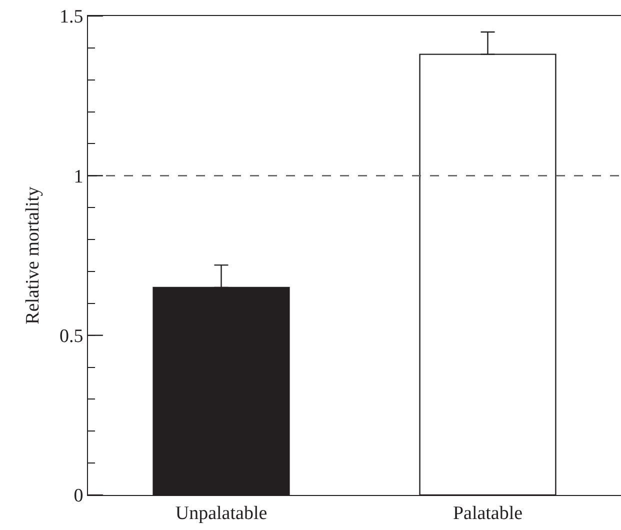 This screenshot has width=621, height=530. I want to click on y-axis-title: Relative mortality, so click(33, 255).